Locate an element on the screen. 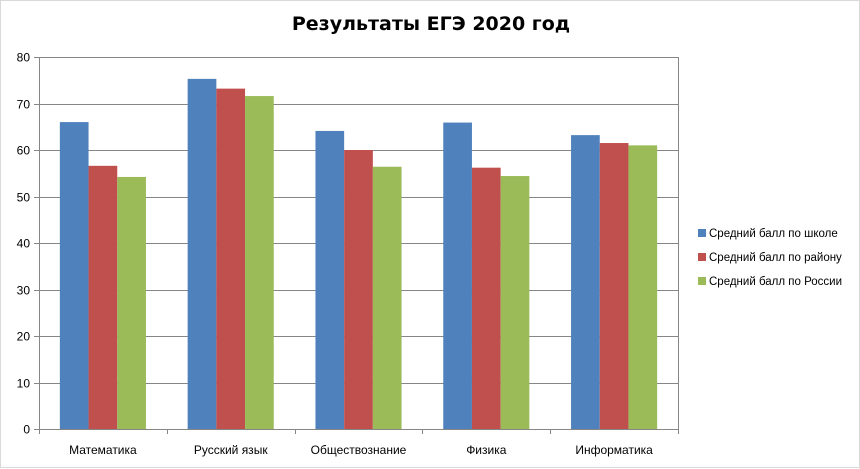 This screenshot has width=860, height=469. y-tick-label: 20 is located at coordinates (24, 337).